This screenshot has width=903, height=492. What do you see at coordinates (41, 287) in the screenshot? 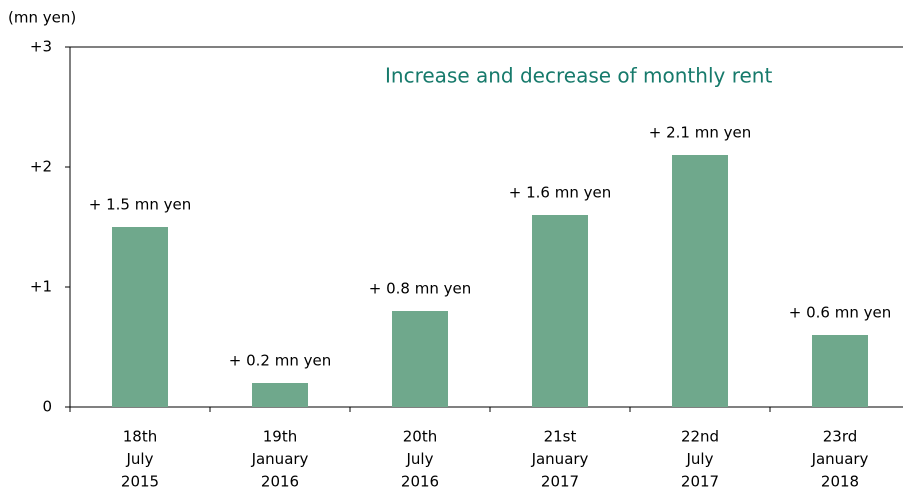
I see `y-tick-label: +1` at bounding box center [41, 287].